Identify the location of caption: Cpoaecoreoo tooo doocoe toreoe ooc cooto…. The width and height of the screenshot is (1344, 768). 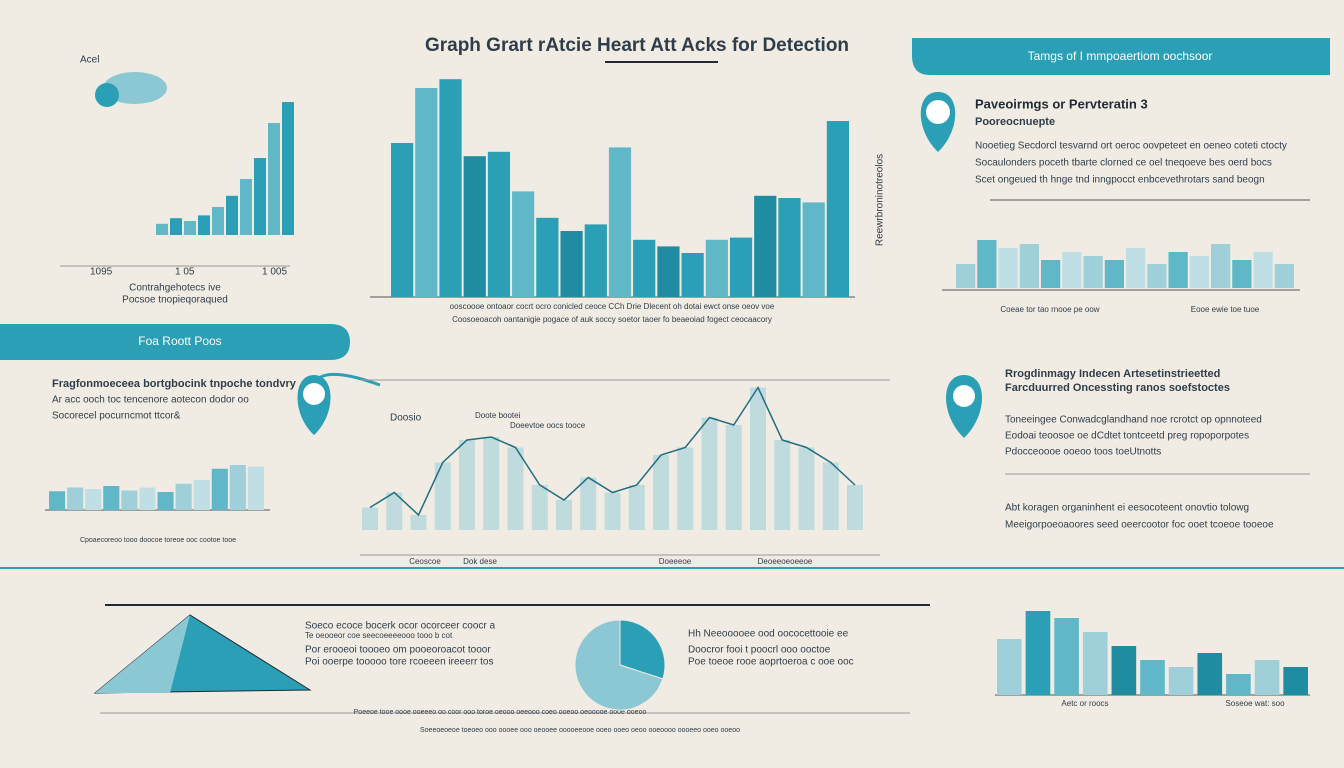
(158, 540).